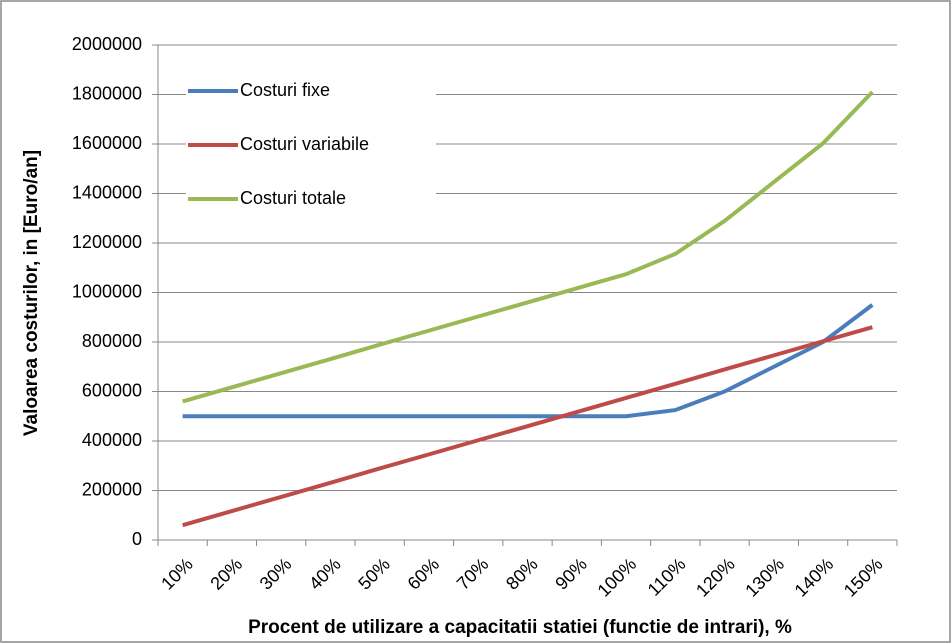 The height and width of the screenshot is (643, 951). I want to click on y-tick-label: 1400000, so click(107, 192).